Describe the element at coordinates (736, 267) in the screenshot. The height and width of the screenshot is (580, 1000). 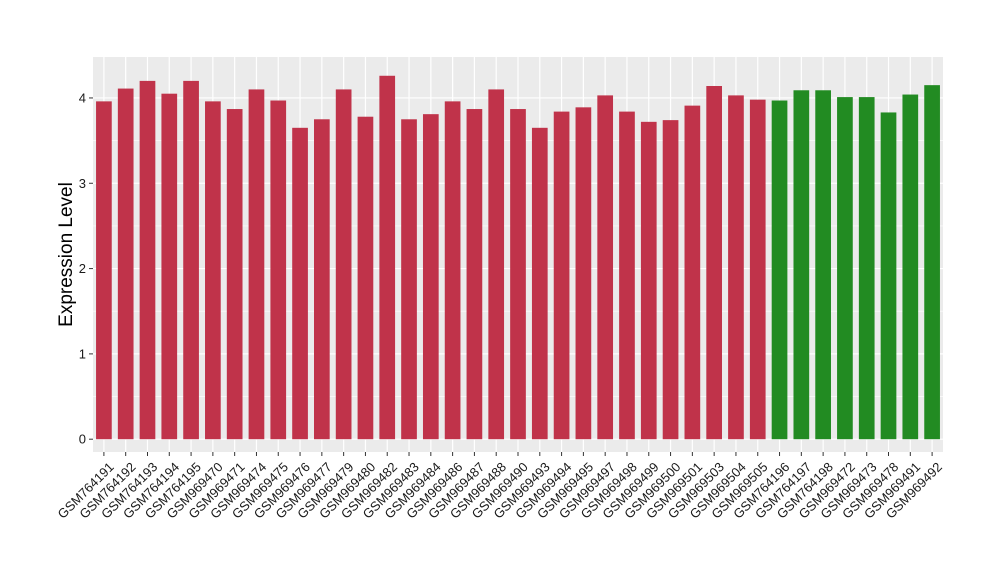
I see `bar-GSM969504` at that location.